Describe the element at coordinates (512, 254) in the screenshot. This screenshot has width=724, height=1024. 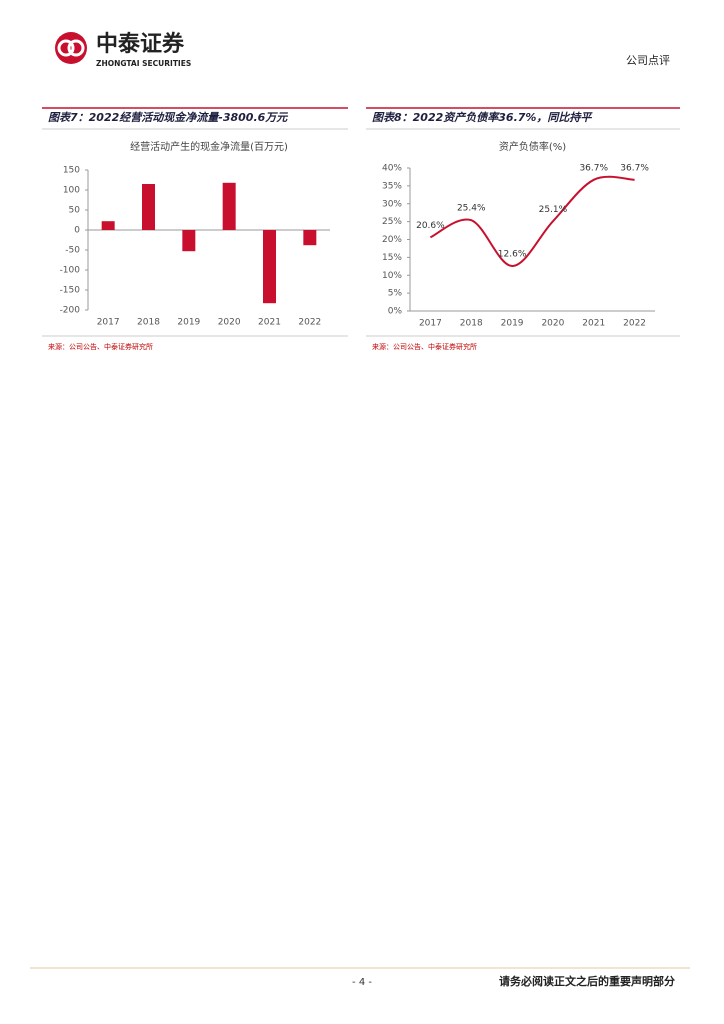
I see `data-label: 12.6%` at that location.